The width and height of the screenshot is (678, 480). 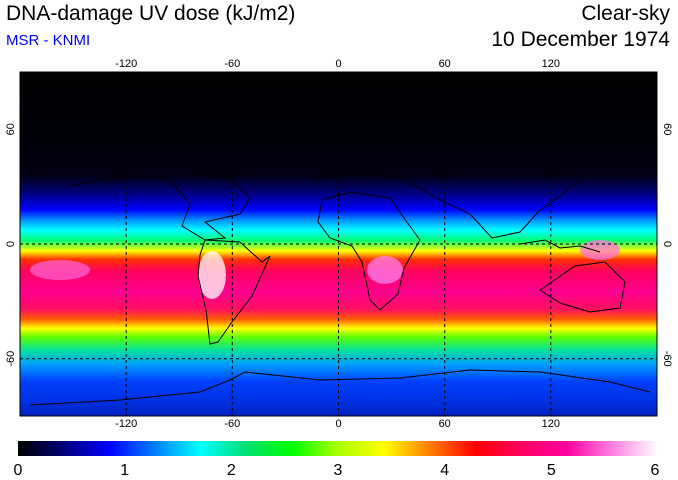 I want to click on lat-labels-right: 60 0 -60, so click(x=667, y=244).